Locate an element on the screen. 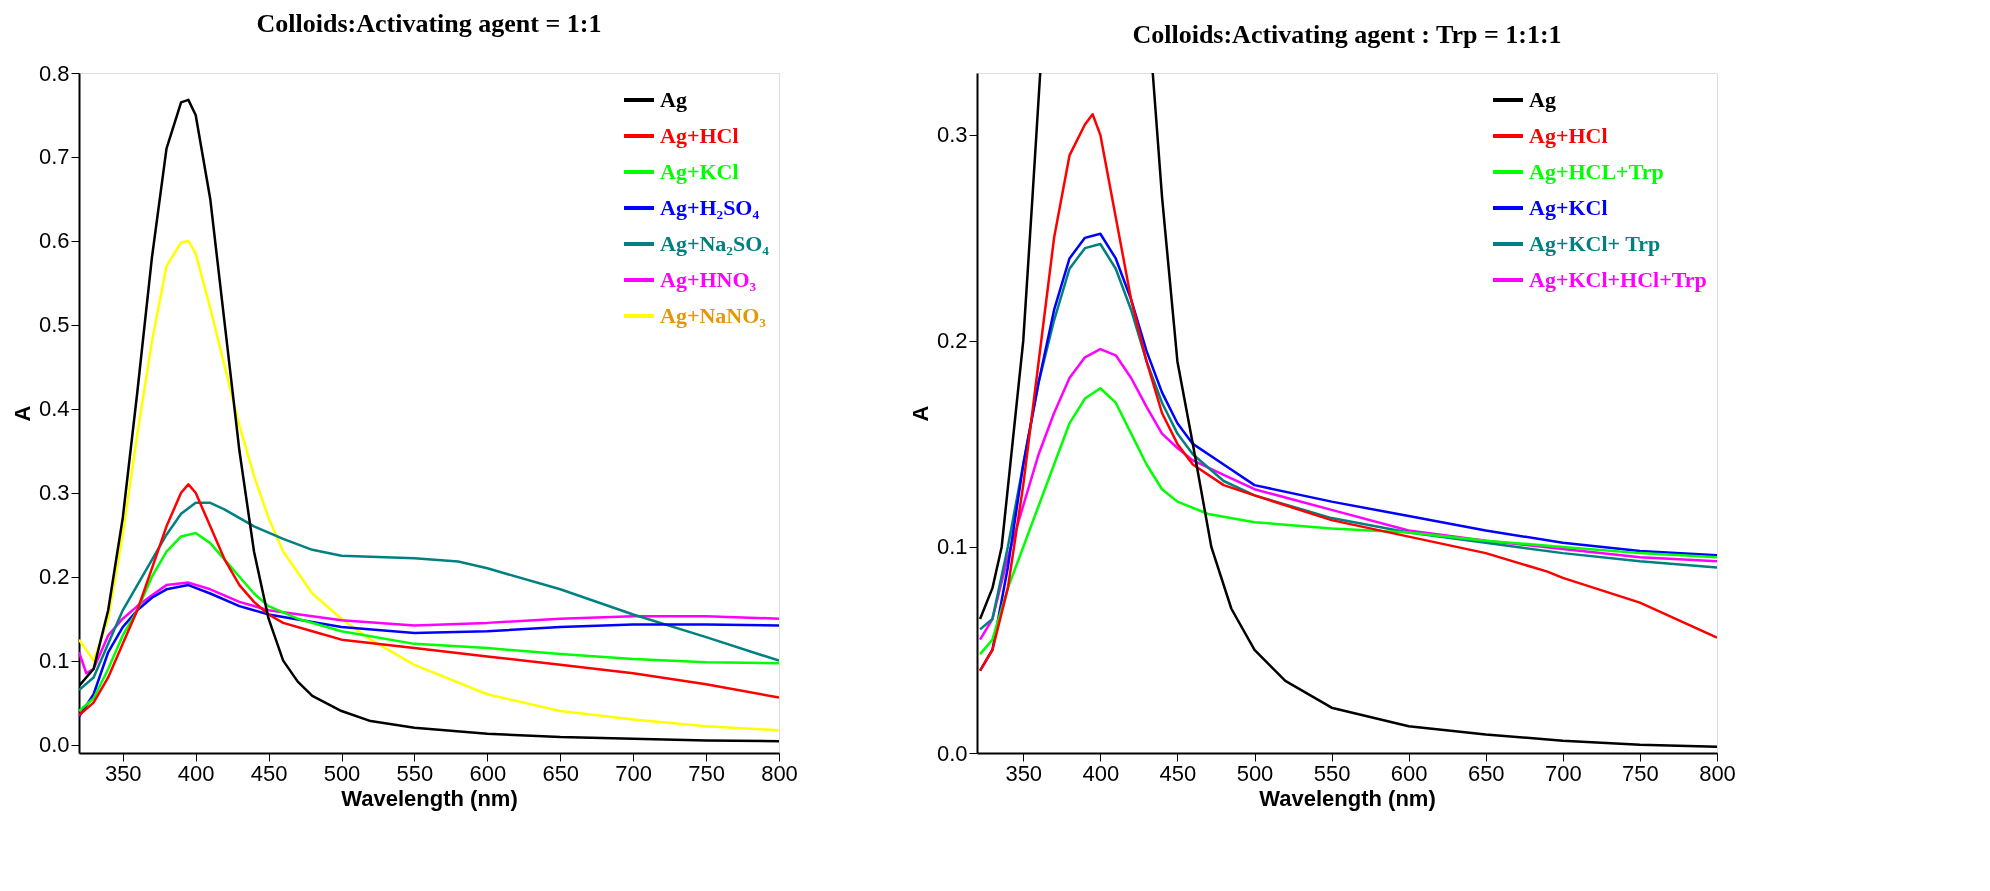 Image resolution: width=1990 pixels, height=891 pixels. legend-label: Ag+H₂SO₄ is located at coordinates (710, 207).